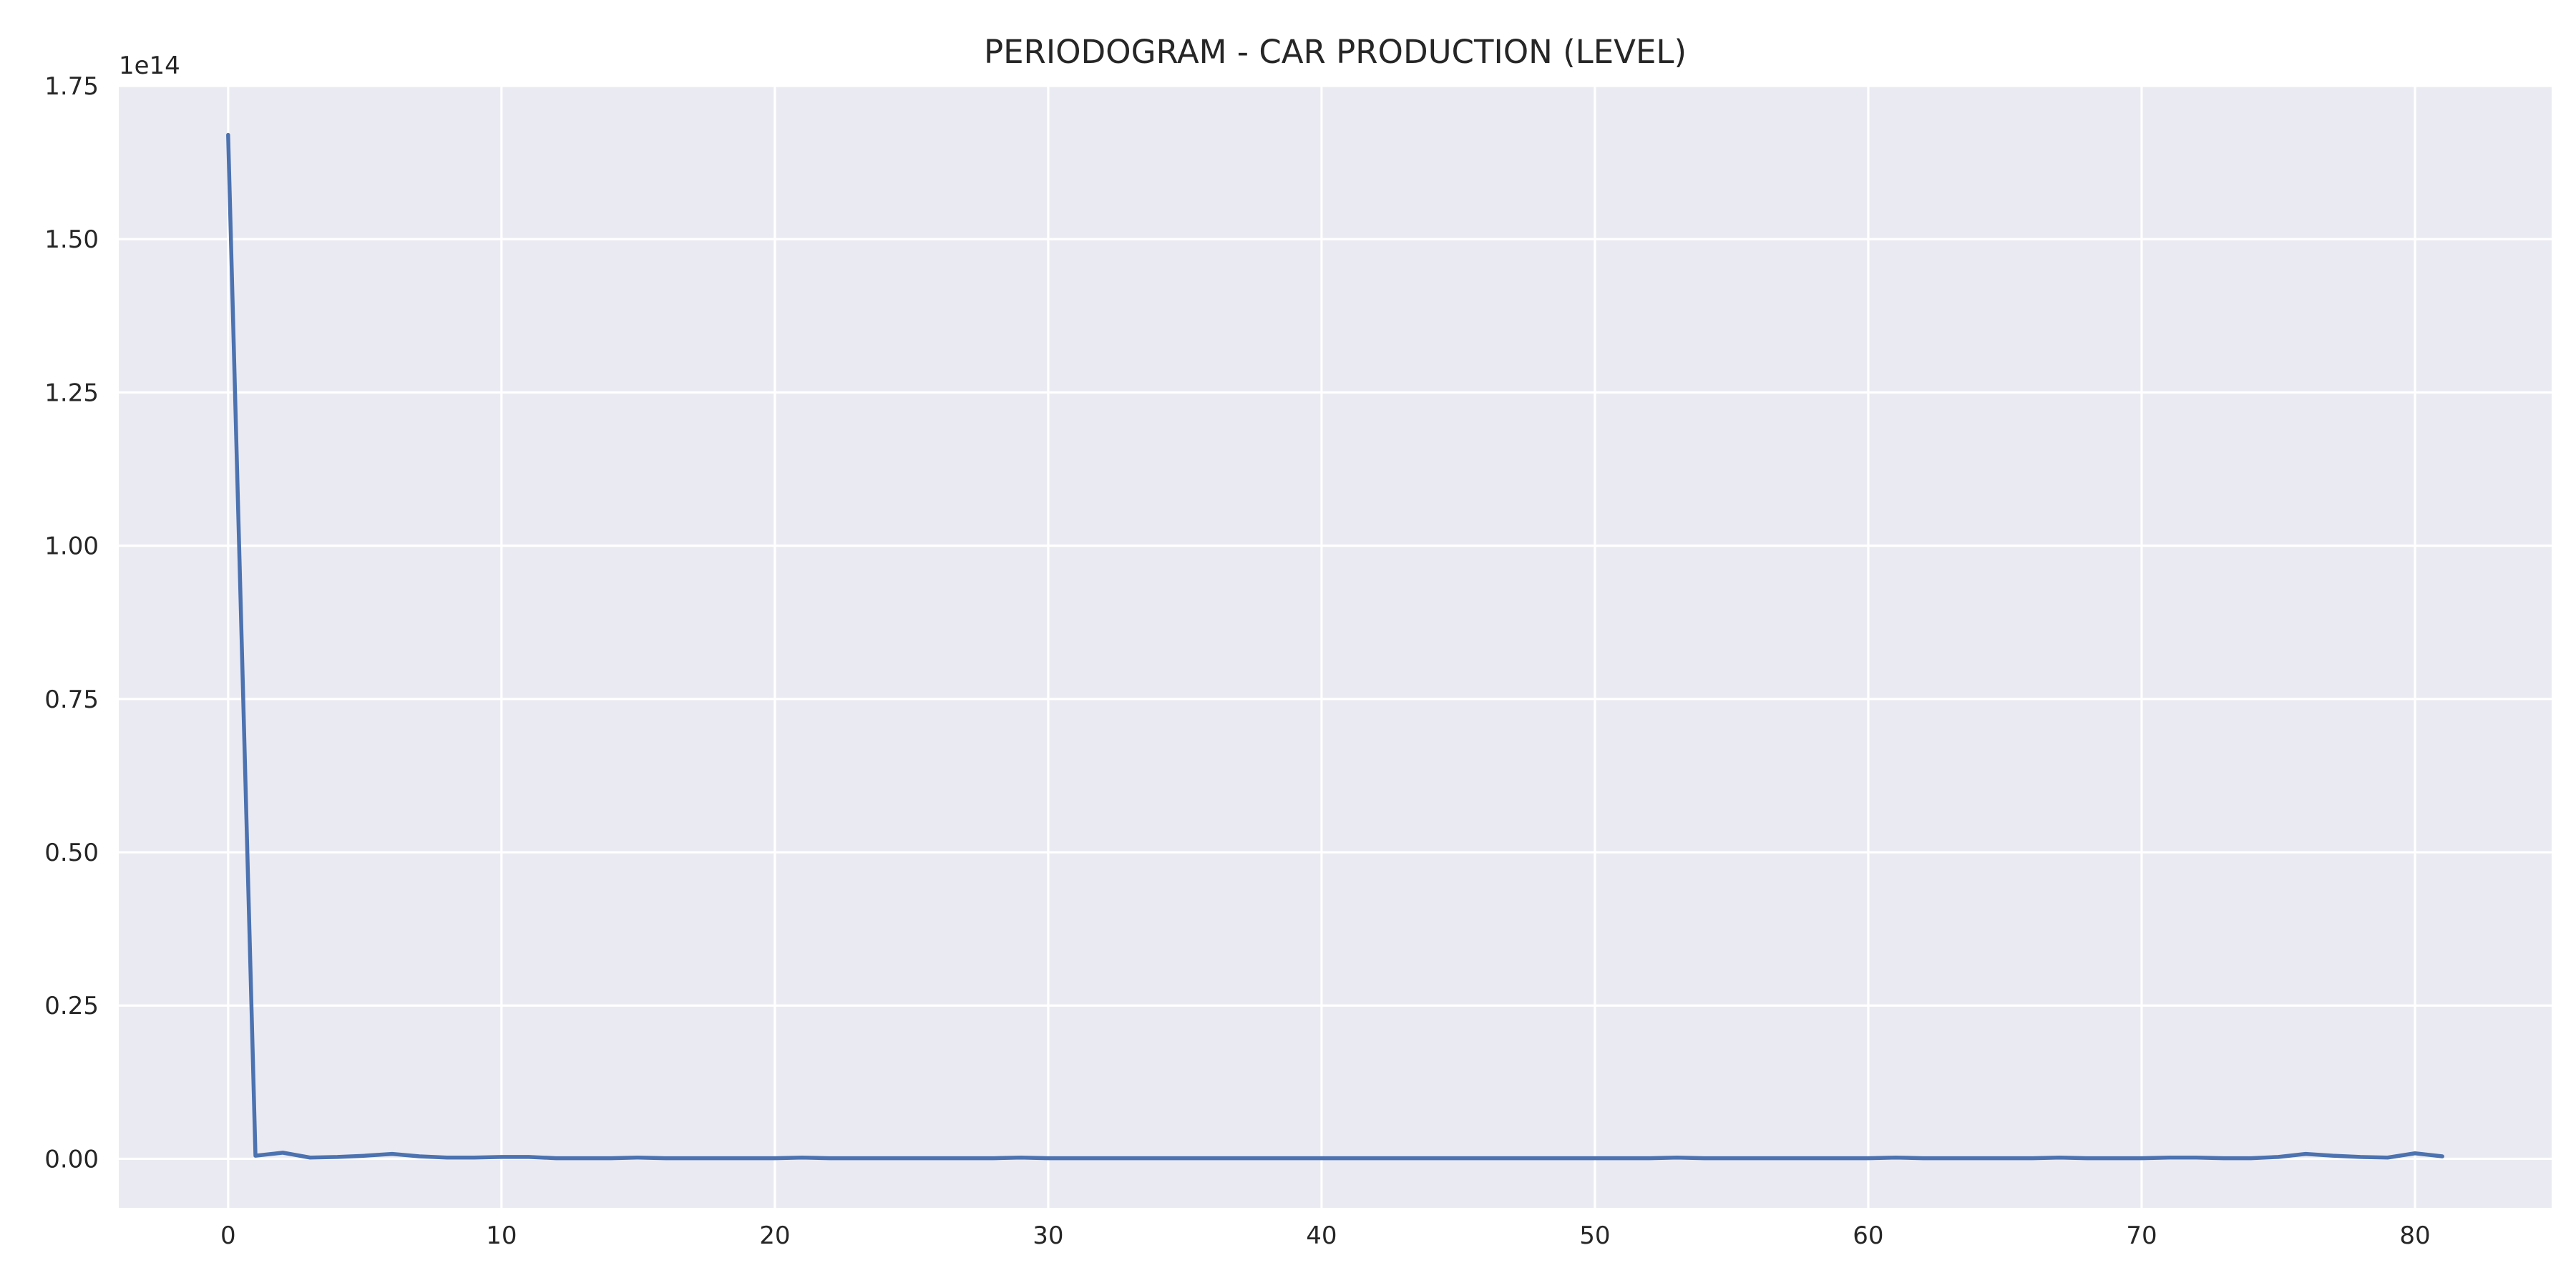 This screenshot has height=1288, width=2576. What do you see at coordinates (1335, 52) in the screenshot?
I see `chart-title: PERIODOGRAM - CAR PRODUCTION (LEVEL)` at bounding box center [1335, 52].